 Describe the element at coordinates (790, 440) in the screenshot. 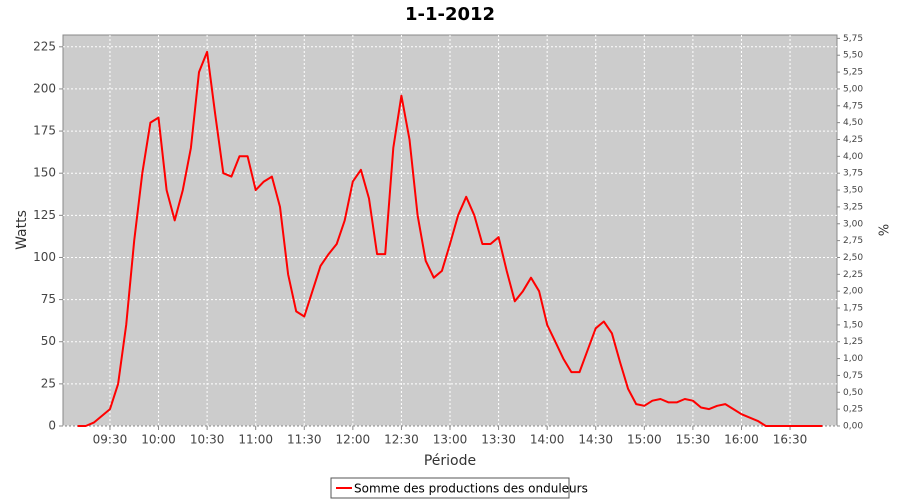

I see `x-tick-label: 16:30` at that location.